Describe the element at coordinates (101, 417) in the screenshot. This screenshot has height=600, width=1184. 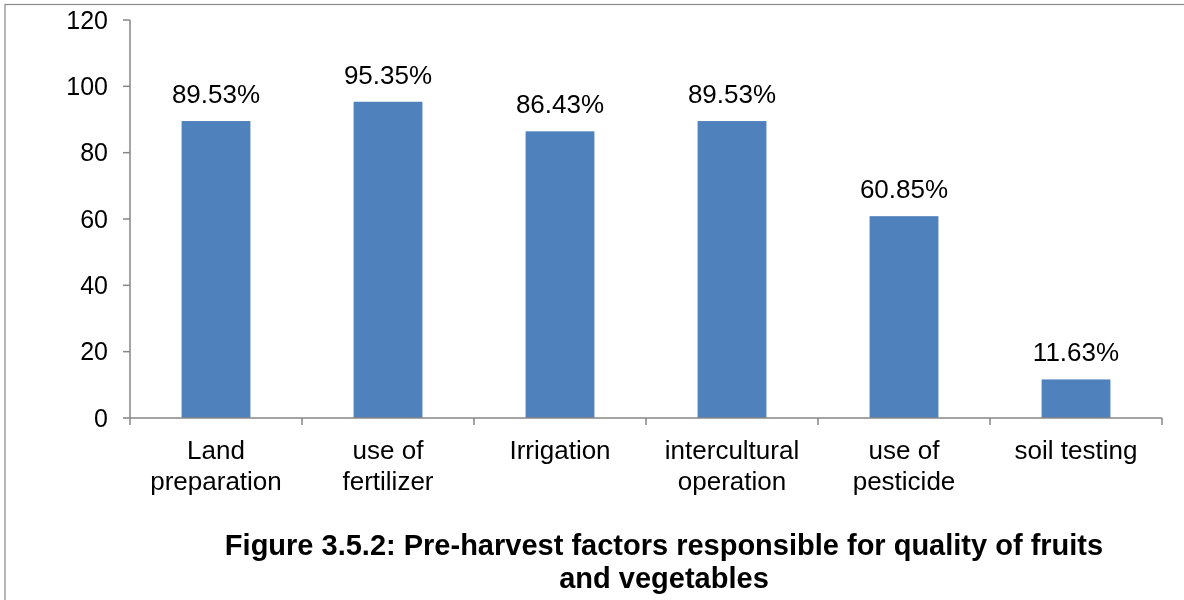
I see `y-tick-label: 0` at that location.